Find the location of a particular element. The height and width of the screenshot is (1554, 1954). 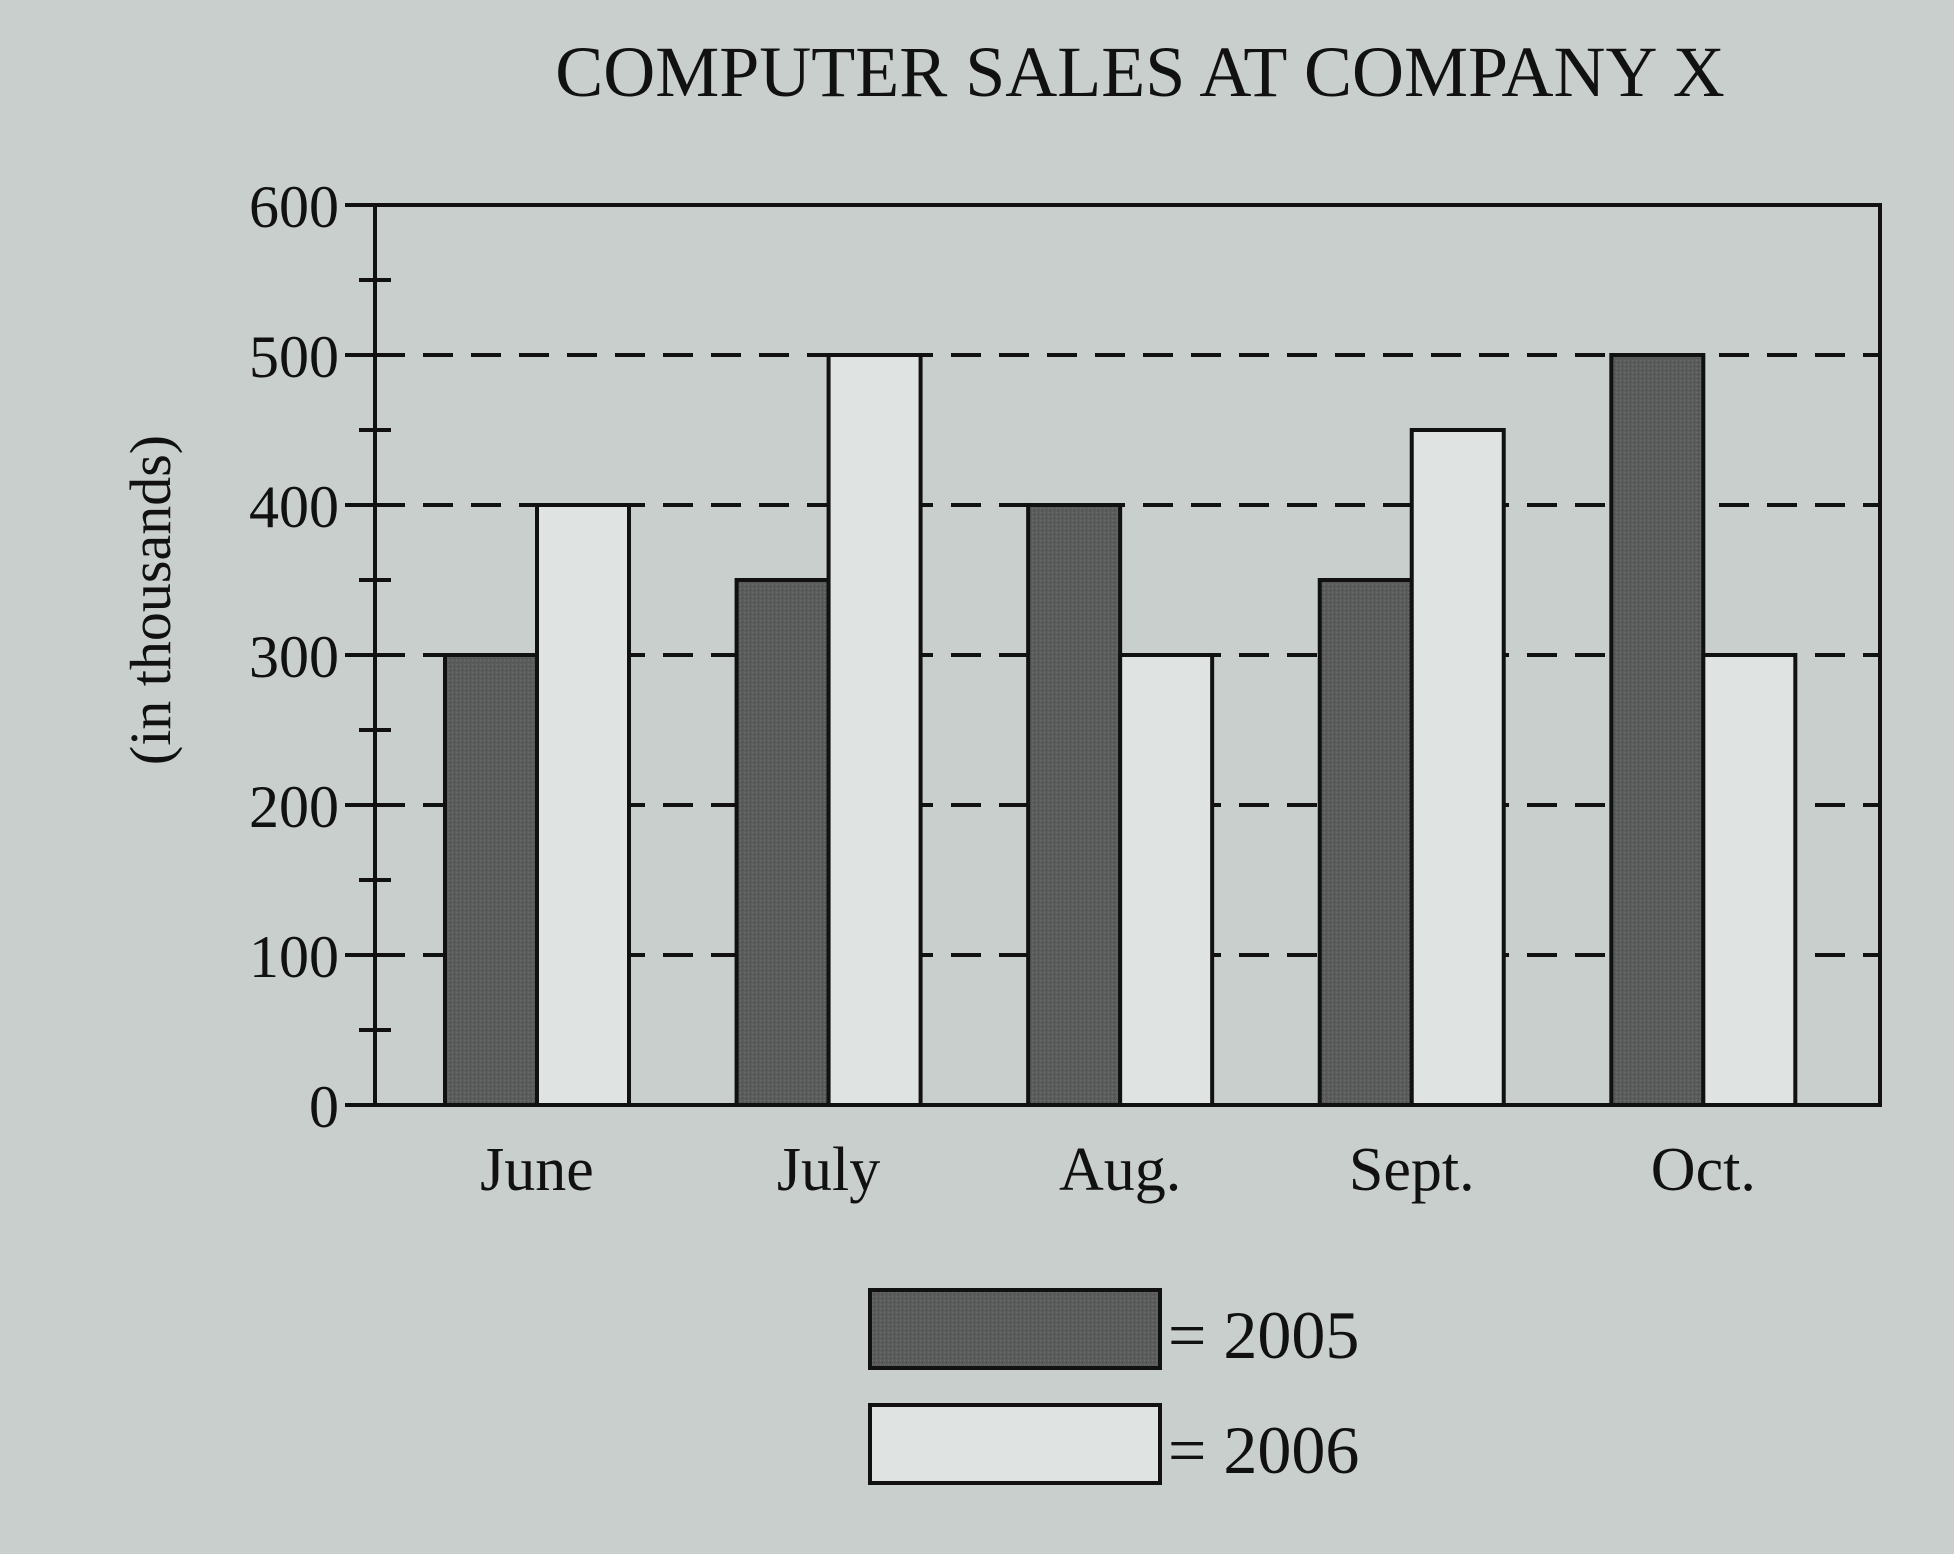

bar-2005-aug is located at coordinates (1074, 805).